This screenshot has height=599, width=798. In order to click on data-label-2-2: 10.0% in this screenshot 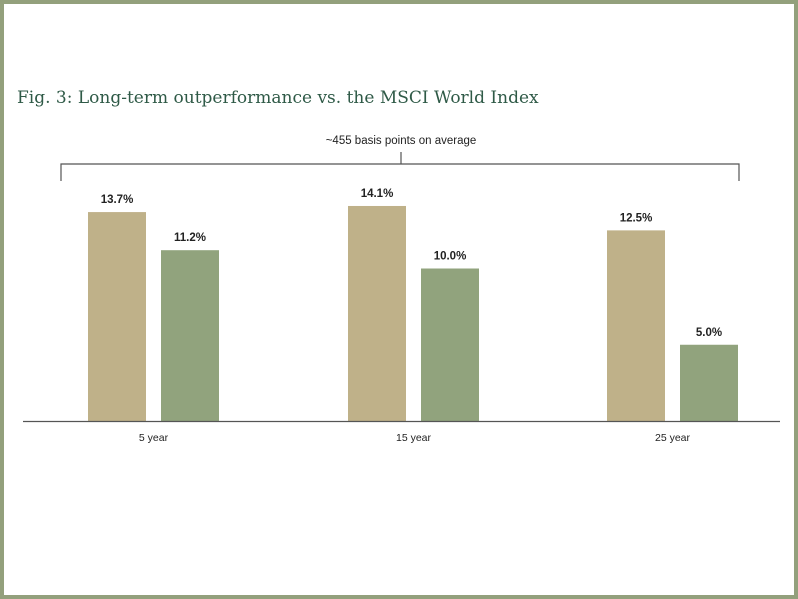, I will do `click(450, 257)`.